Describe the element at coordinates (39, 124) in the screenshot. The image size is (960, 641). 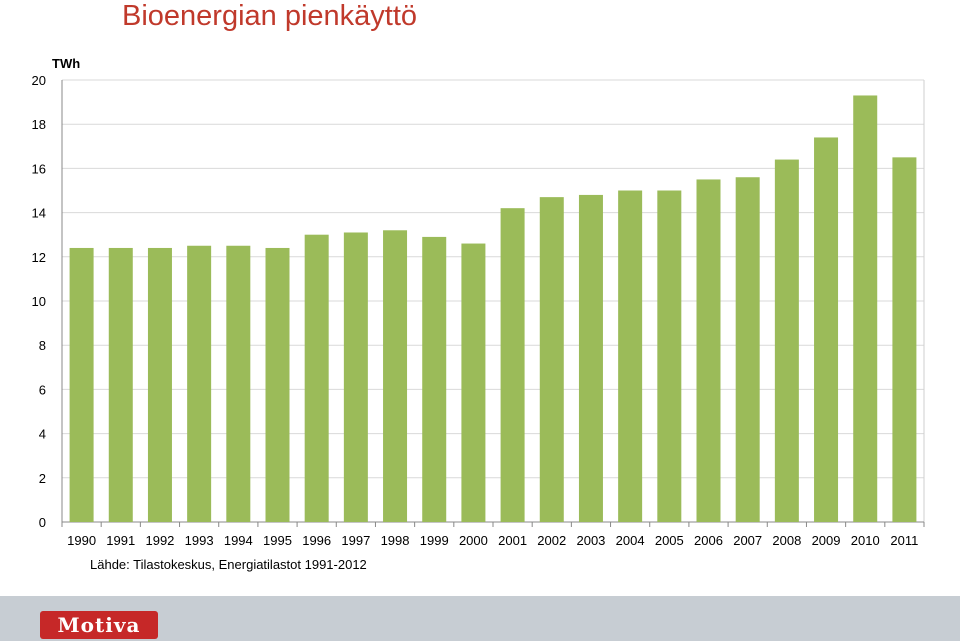
I see `y-tick-label: 18` at that location.